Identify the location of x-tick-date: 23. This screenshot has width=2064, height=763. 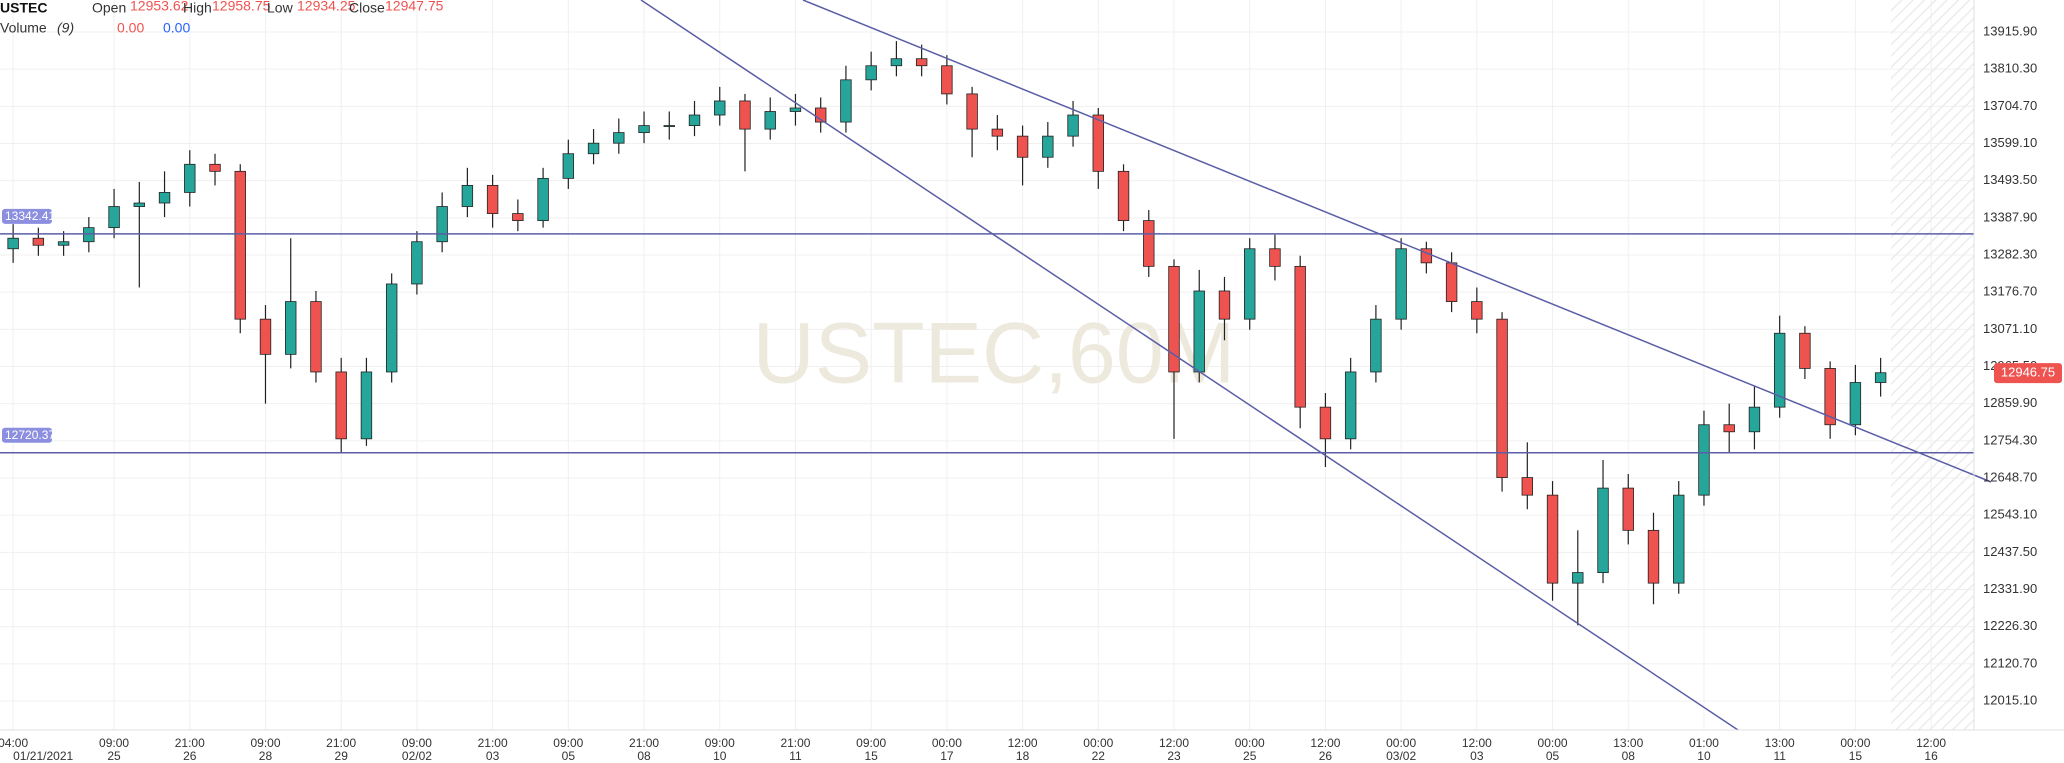
(1174, 756).